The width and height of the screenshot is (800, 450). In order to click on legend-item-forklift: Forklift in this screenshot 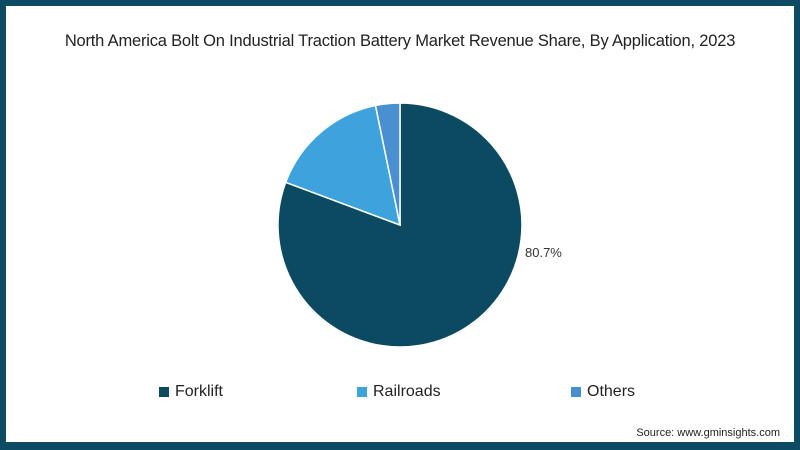, I will do `click(191, 392)`.